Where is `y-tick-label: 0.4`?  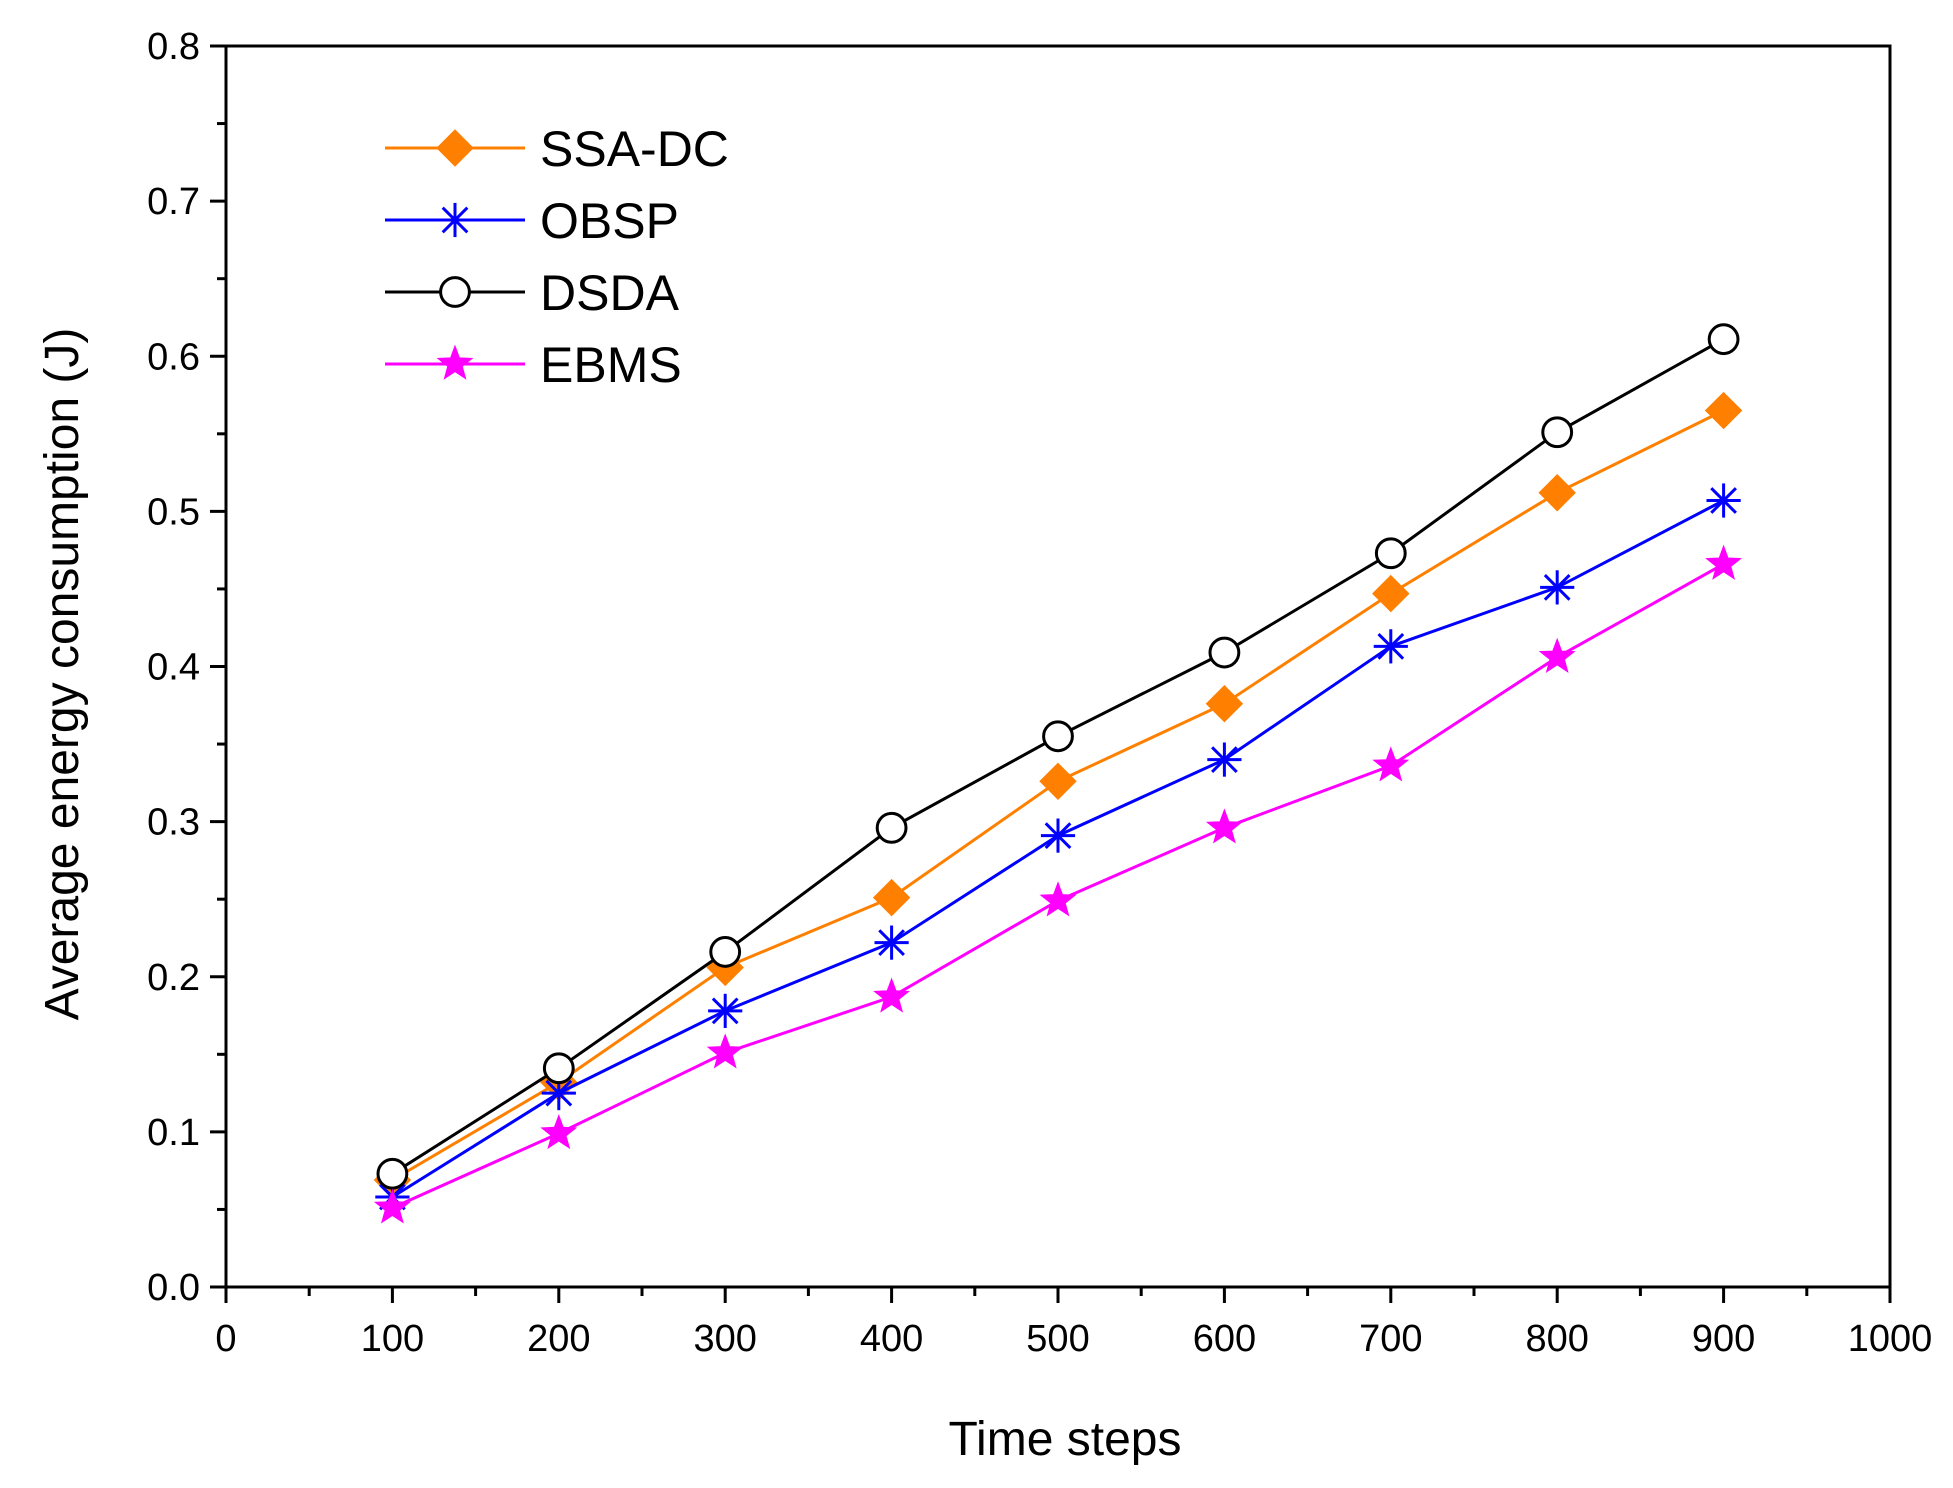
y-tick-label: 0.4 is located at coordinates (173, 668).